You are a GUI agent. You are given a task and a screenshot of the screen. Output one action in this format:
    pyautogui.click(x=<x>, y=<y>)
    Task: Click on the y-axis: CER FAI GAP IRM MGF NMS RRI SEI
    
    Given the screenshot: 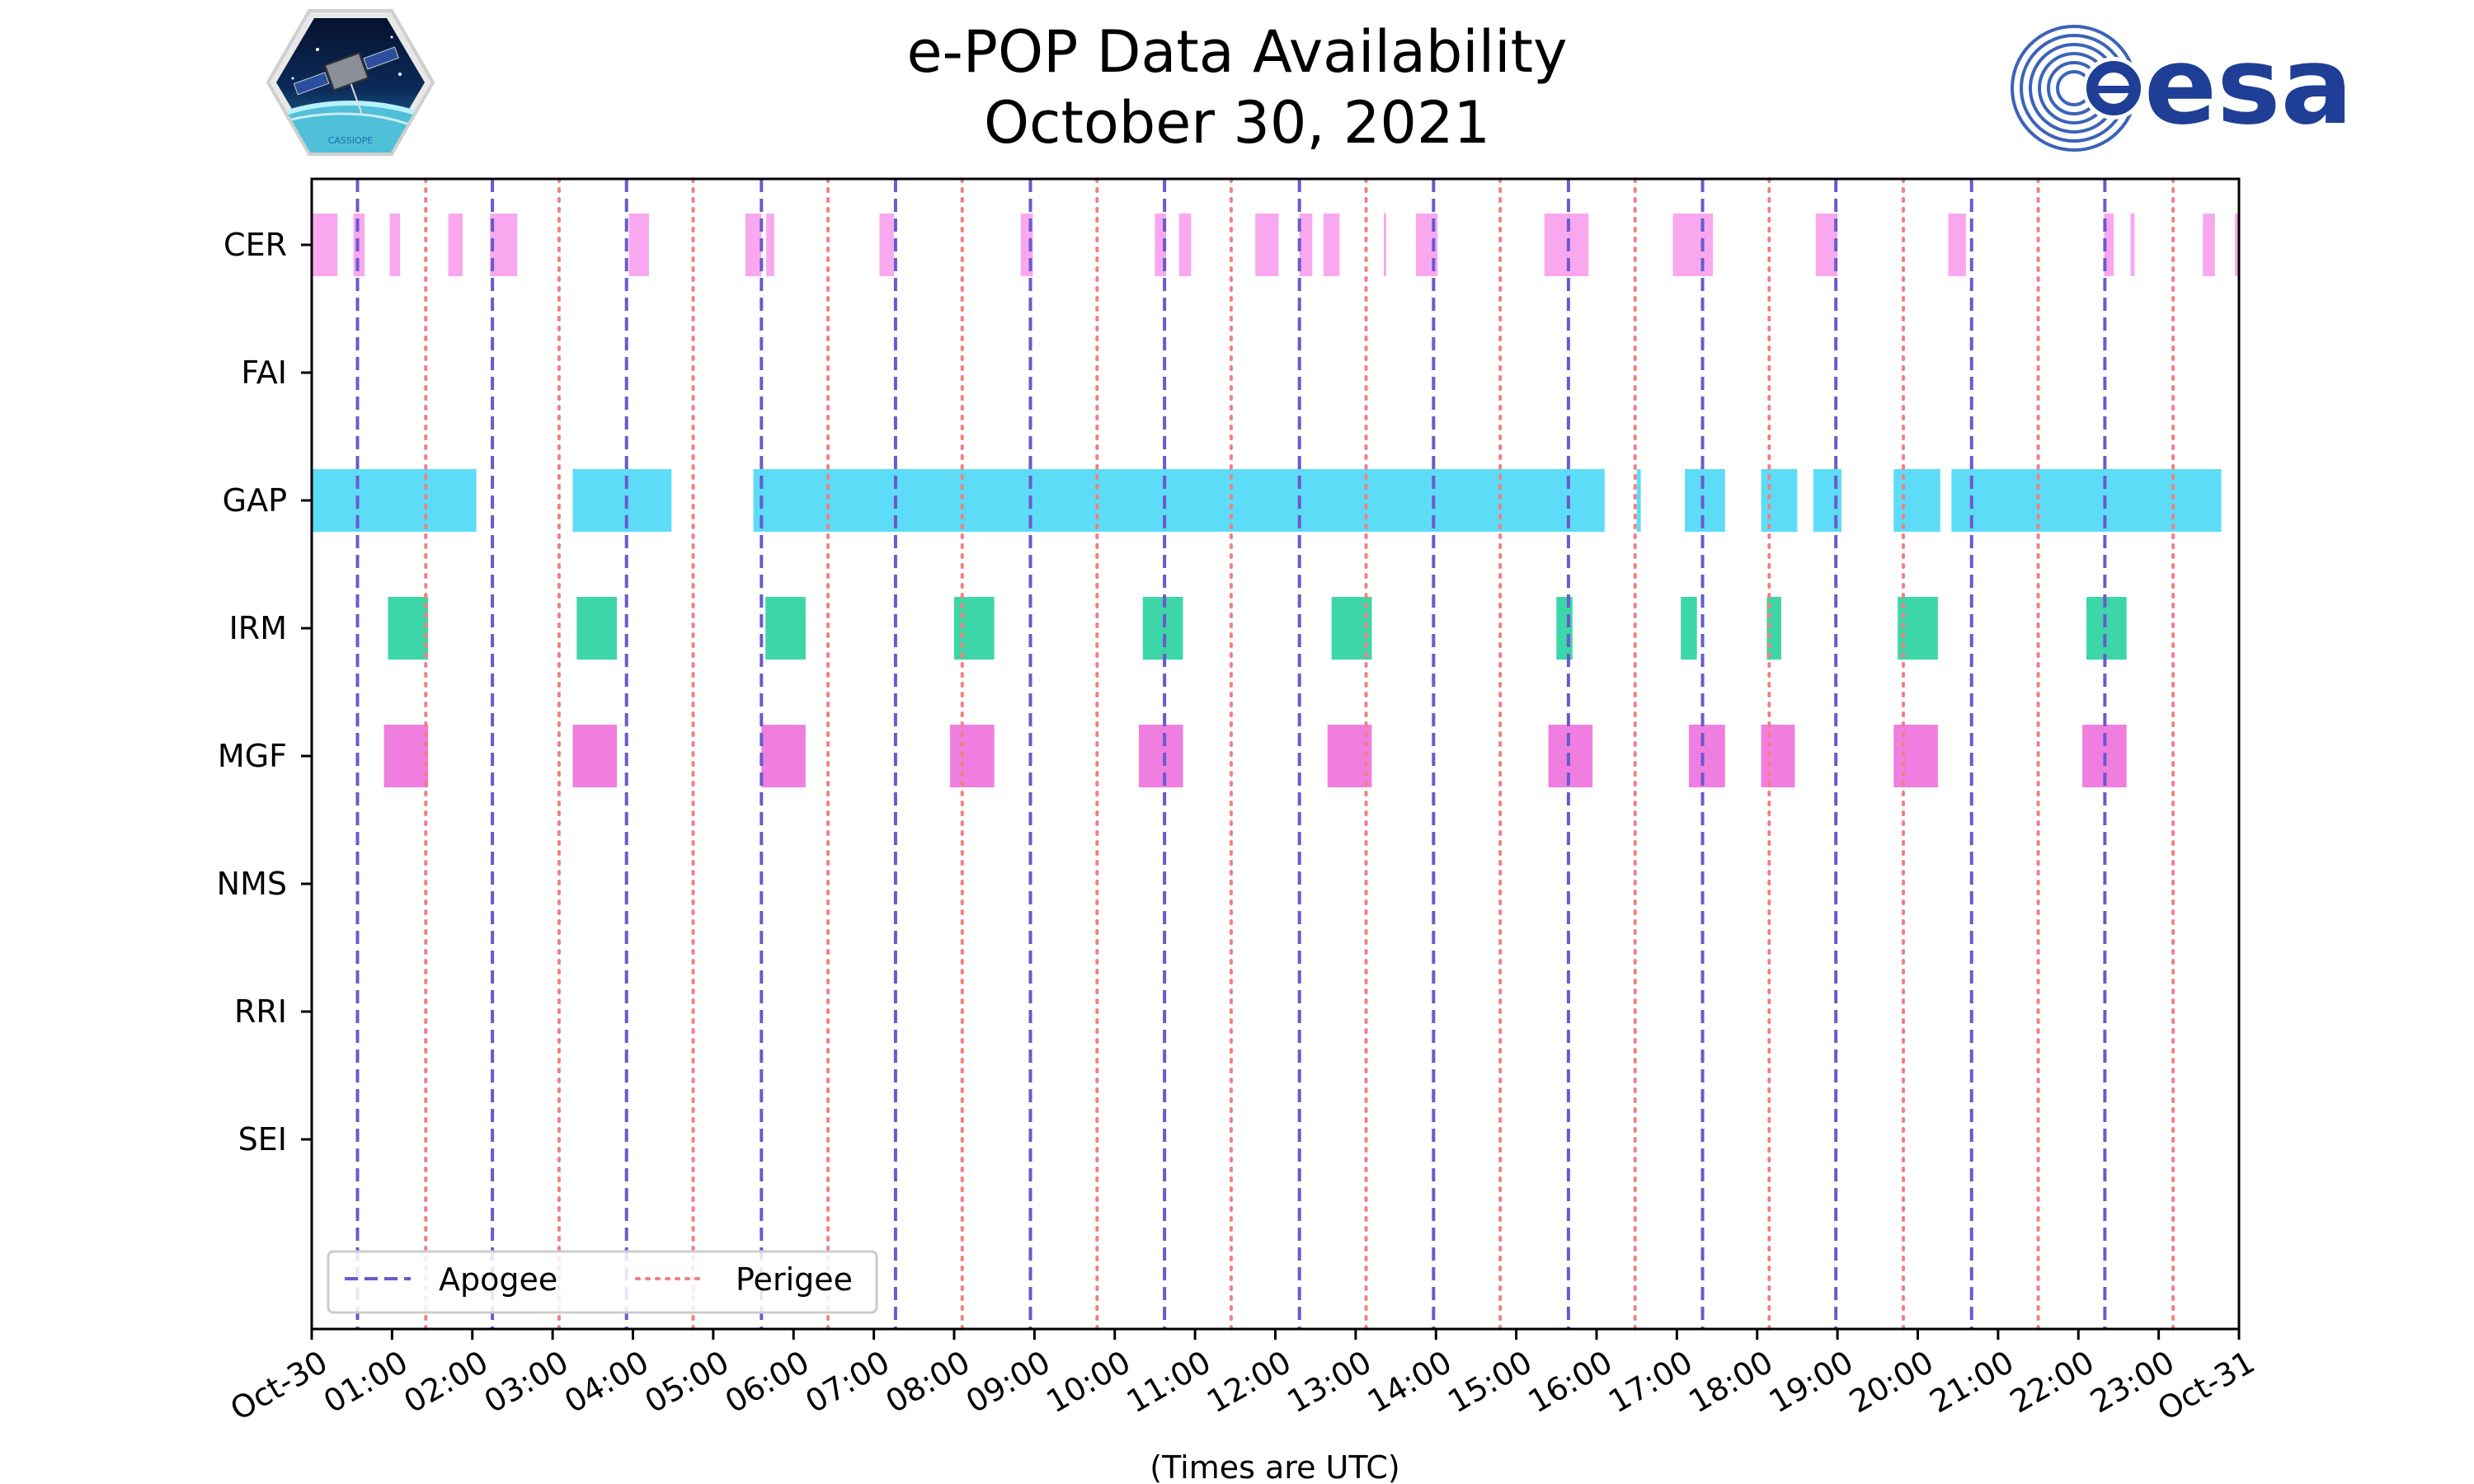 What is the action you would take?
    pyautogui.click(x=264, y=692)
    